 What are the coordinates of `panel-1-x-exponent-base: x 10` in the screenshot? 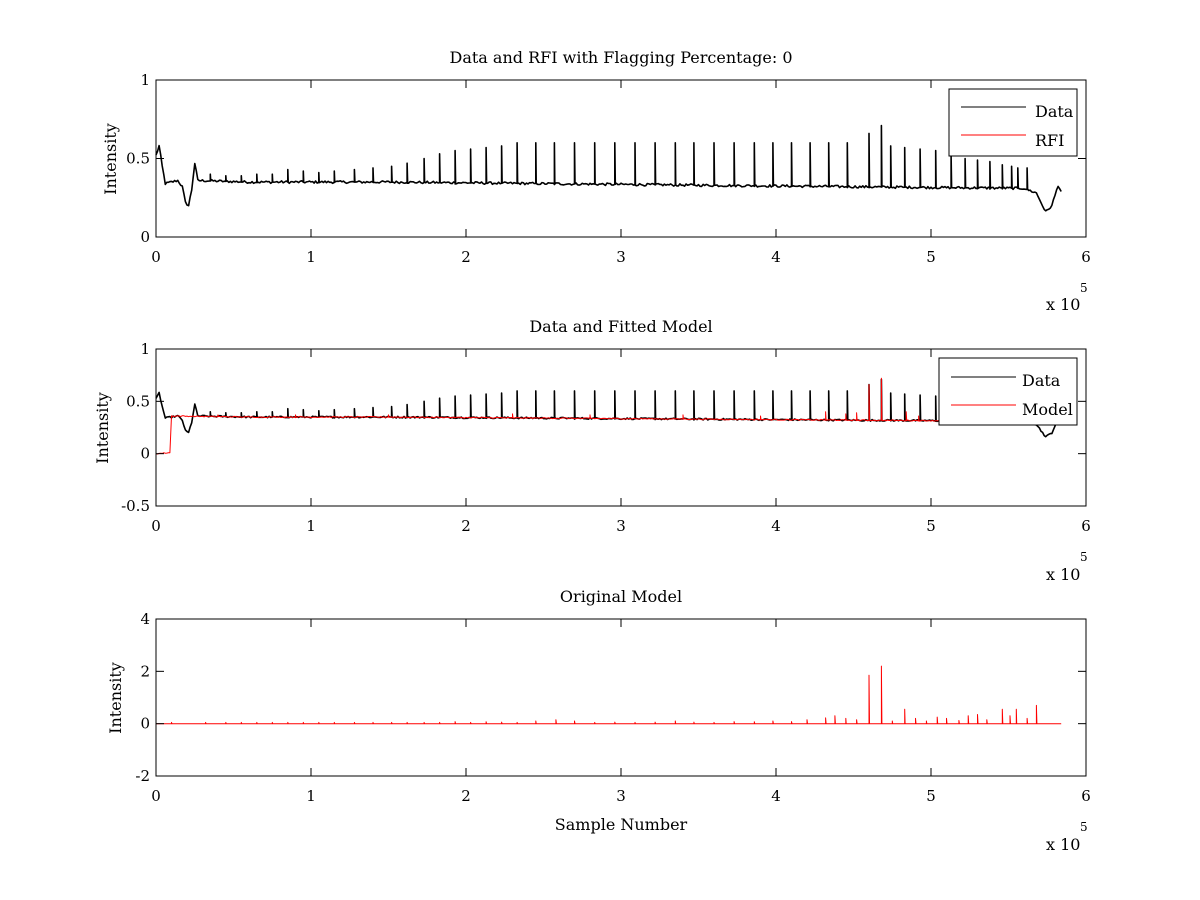 It's located at (1063, 304).